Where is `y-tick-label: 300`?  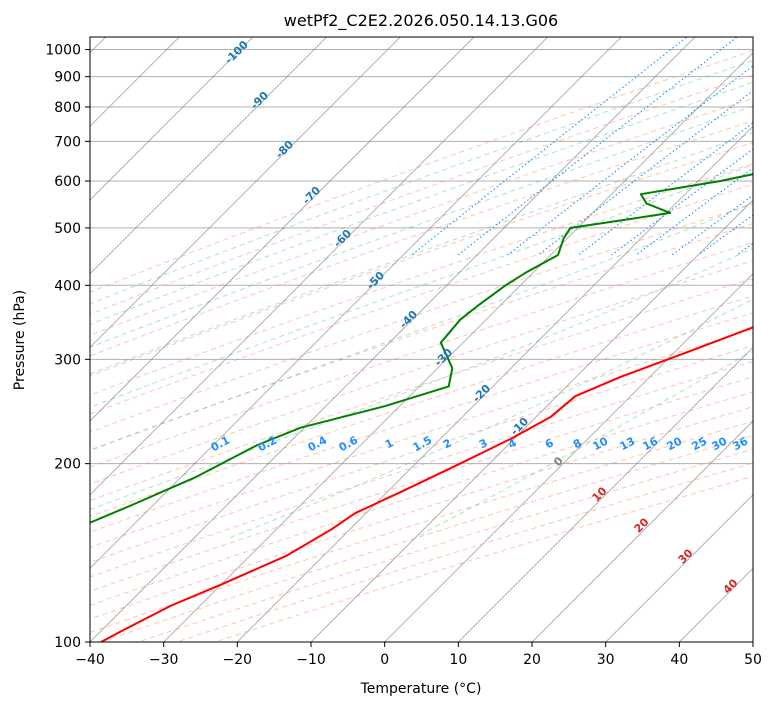
y-tick-label: 300 is located at coordinates (67, 360).